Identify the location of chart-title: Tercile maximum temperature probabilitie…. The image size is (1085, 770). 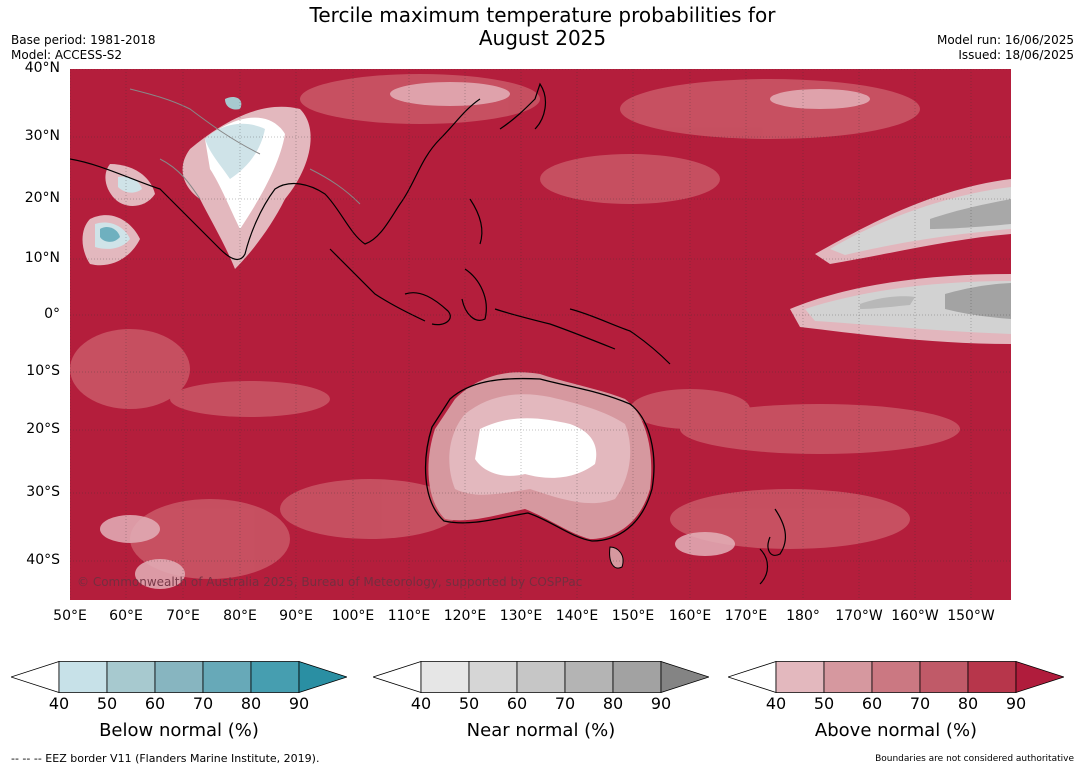
(542, 27).